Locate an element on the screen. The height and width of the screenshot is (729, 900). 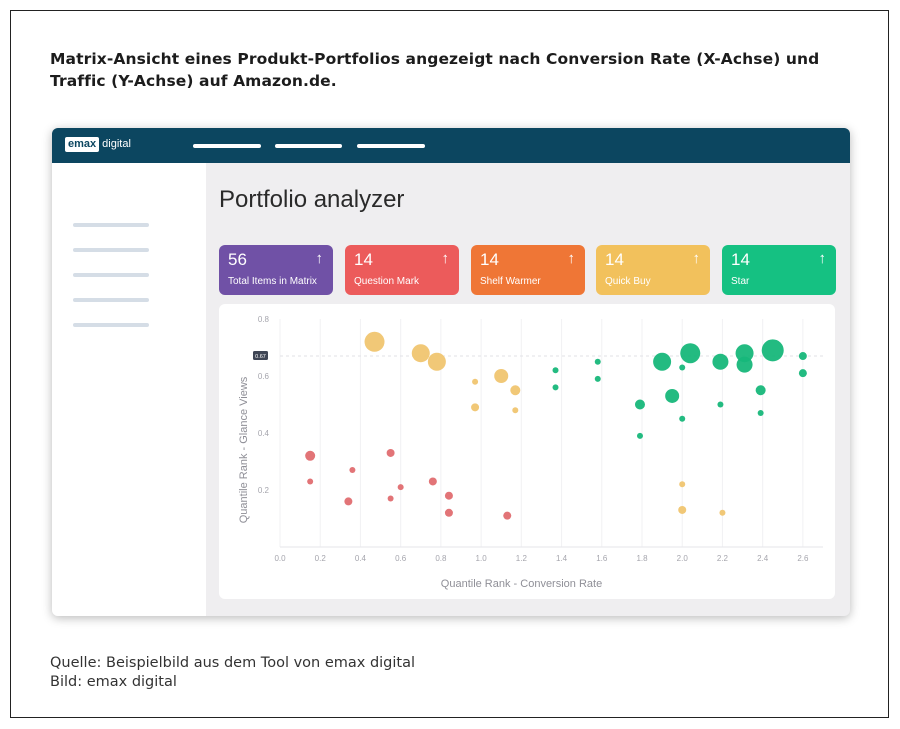
x-tick-label: 1.4 is located at coordinates (562, 558).